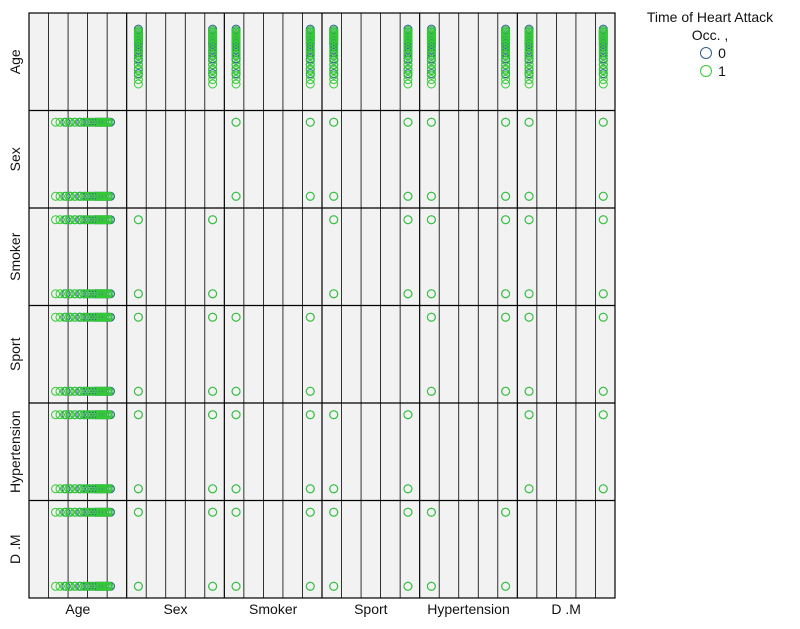 Image resolution: width=800 pixels, height=629 pixels. I want to click on y-axis-label: Sport, so click(15, 354).